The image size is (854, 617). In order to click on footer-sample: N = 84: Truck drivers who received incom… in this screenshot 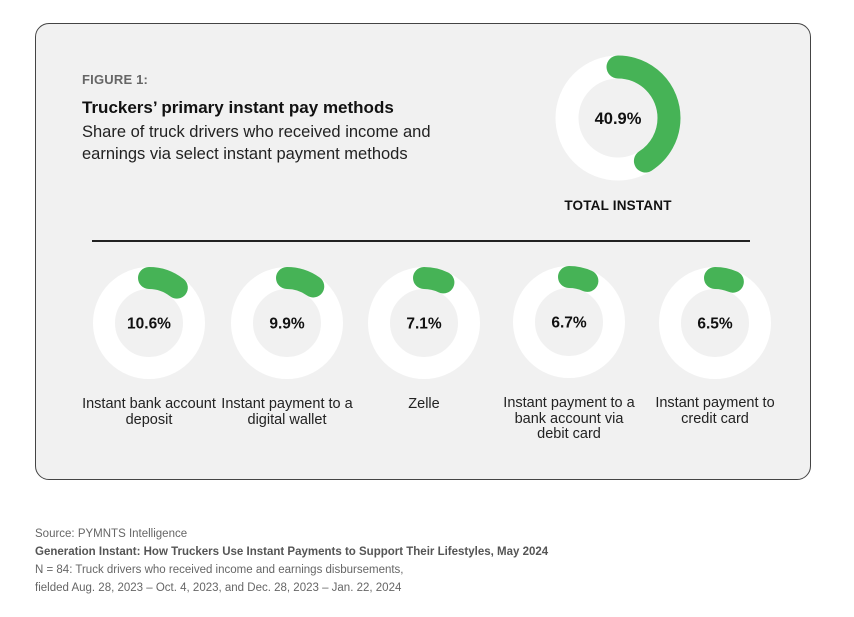, I will do `click(219, 570)`.